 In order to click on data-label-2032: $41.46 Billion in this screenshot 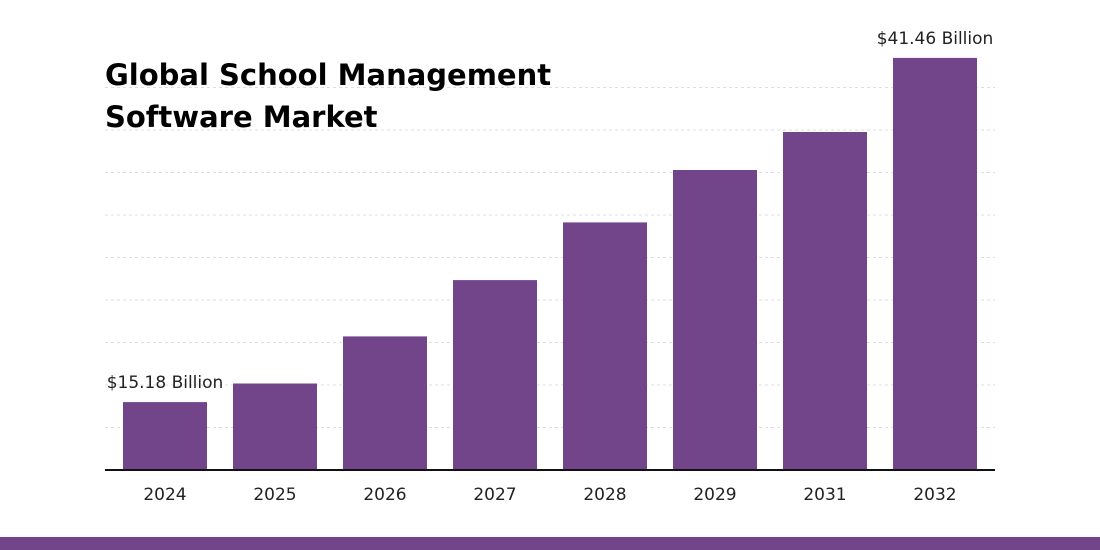, I will do `click(935, 39)`.